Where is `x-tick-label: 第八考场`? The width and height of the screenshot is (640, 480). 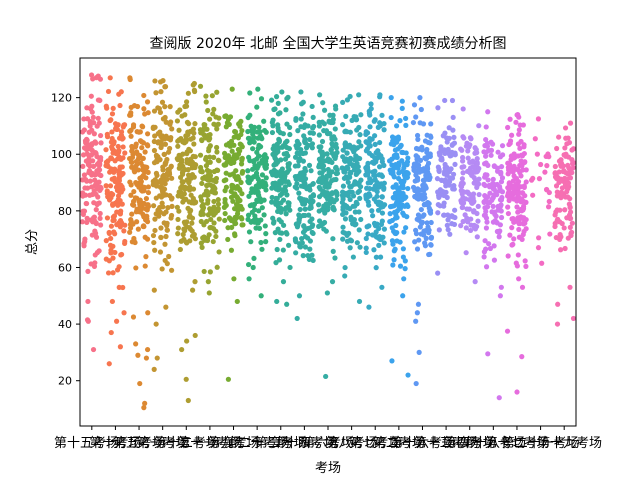 x-tick-label: 第八考场 is located at coordinates (352, 443).